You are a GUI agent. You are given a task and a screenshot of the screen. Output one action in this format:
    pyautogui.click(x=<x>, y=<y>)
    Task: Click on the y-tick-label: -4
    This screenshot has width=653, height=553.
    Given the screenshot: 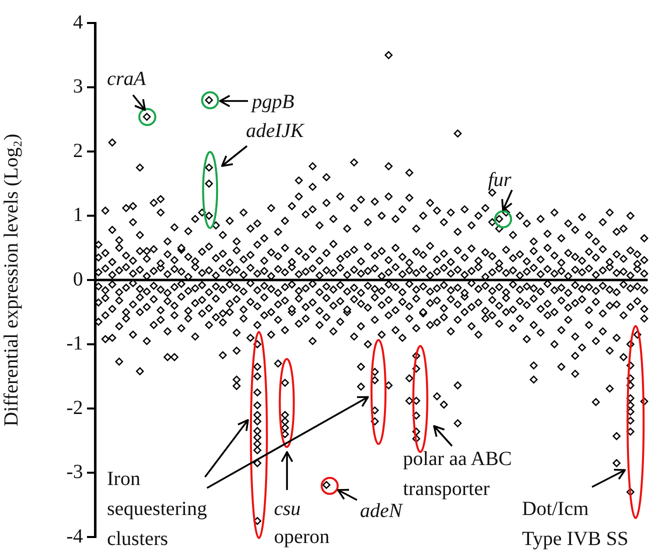 What is the action you would take?
    pyautogui.click(x=74, y=536)
    